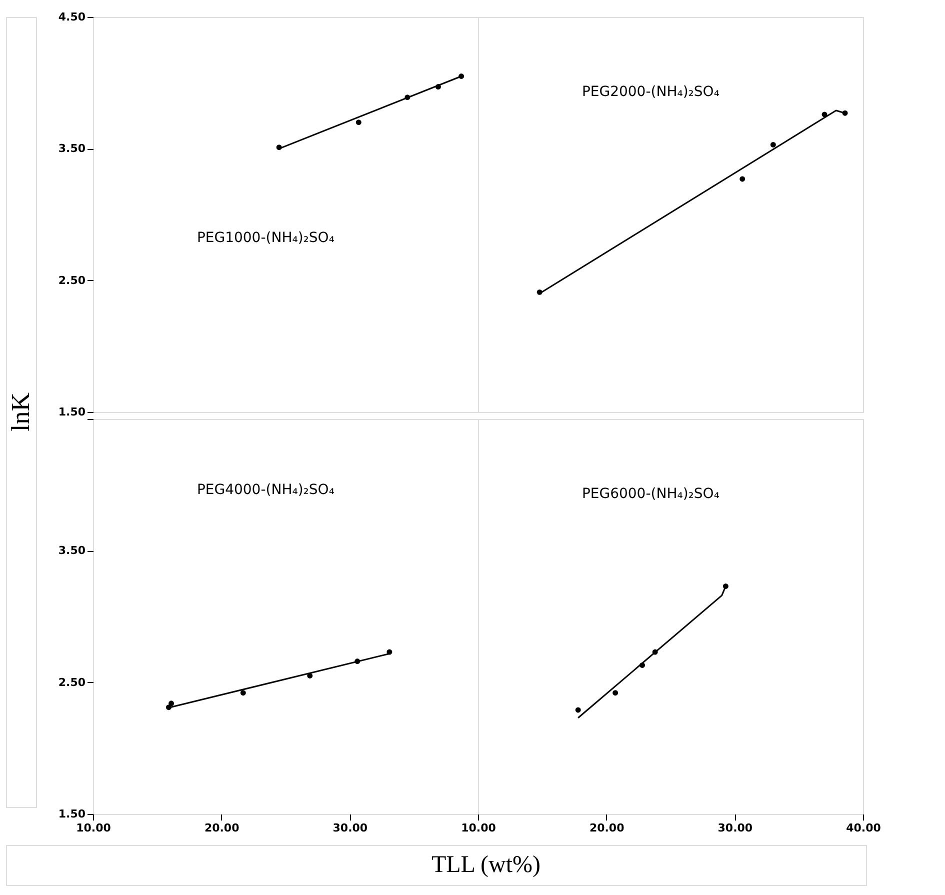 The height and width of the screenshot is (895, 945). I want to click on x-tick-label: 40.00, so click(864, 828).